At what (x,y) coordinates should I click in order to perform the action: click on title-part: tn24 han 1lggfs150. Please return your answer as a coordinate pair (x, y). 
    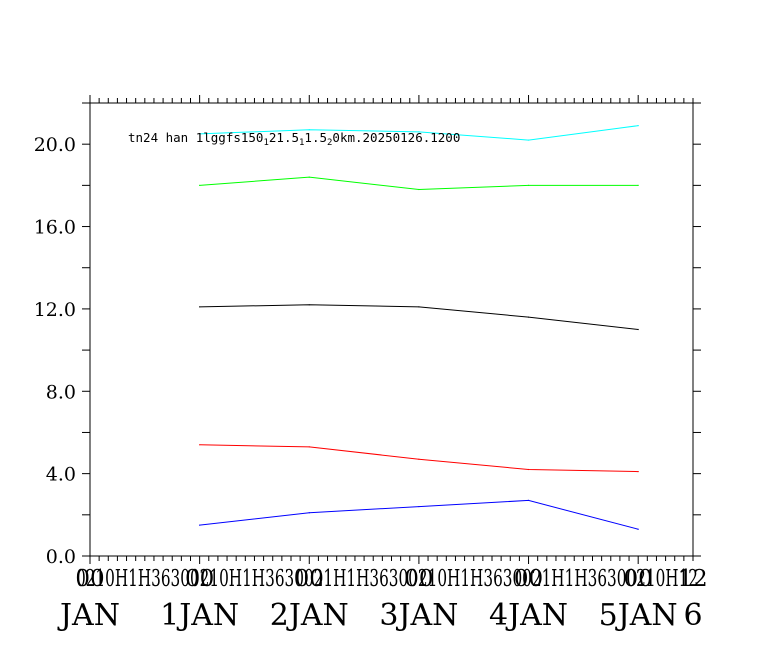
    Looking at the image, I should click on (195, 137).